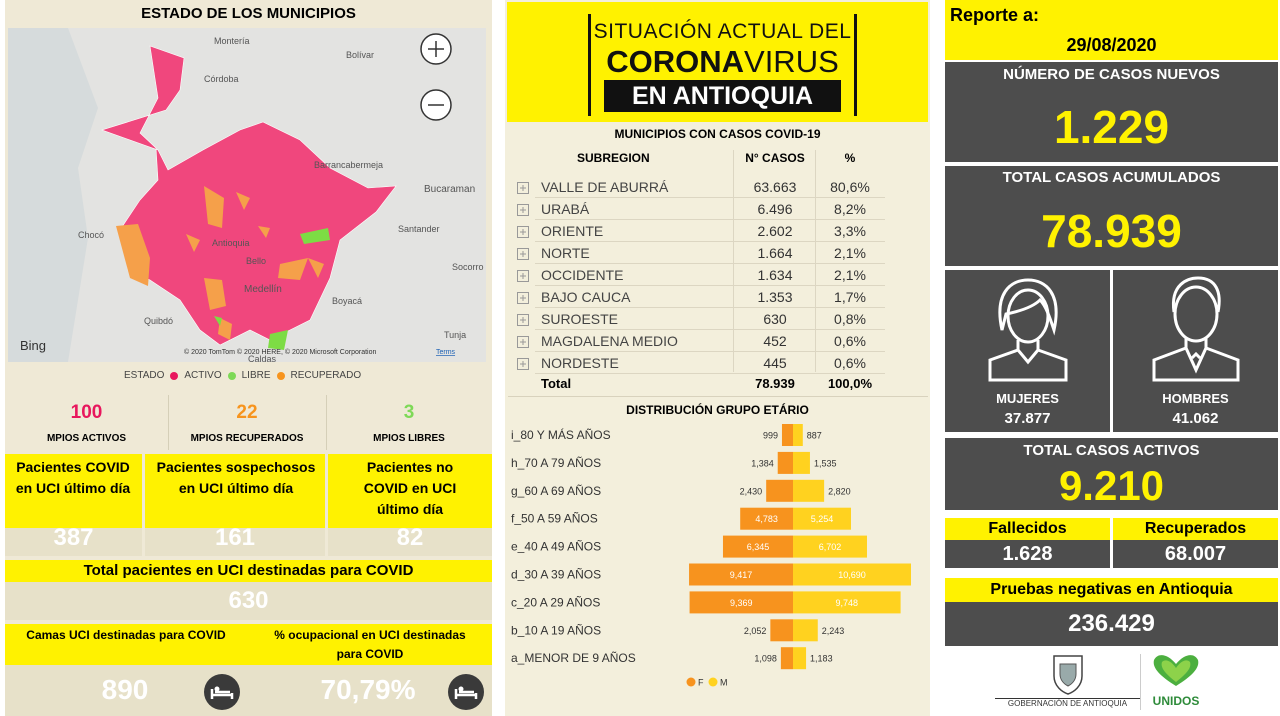 Image resolution: width=1280 pixels, height=716 pixels. What do you see at coordinates (775, 275) in the screenshot?
I see `row-cases: 1.634` at bounding box center [775, 275].